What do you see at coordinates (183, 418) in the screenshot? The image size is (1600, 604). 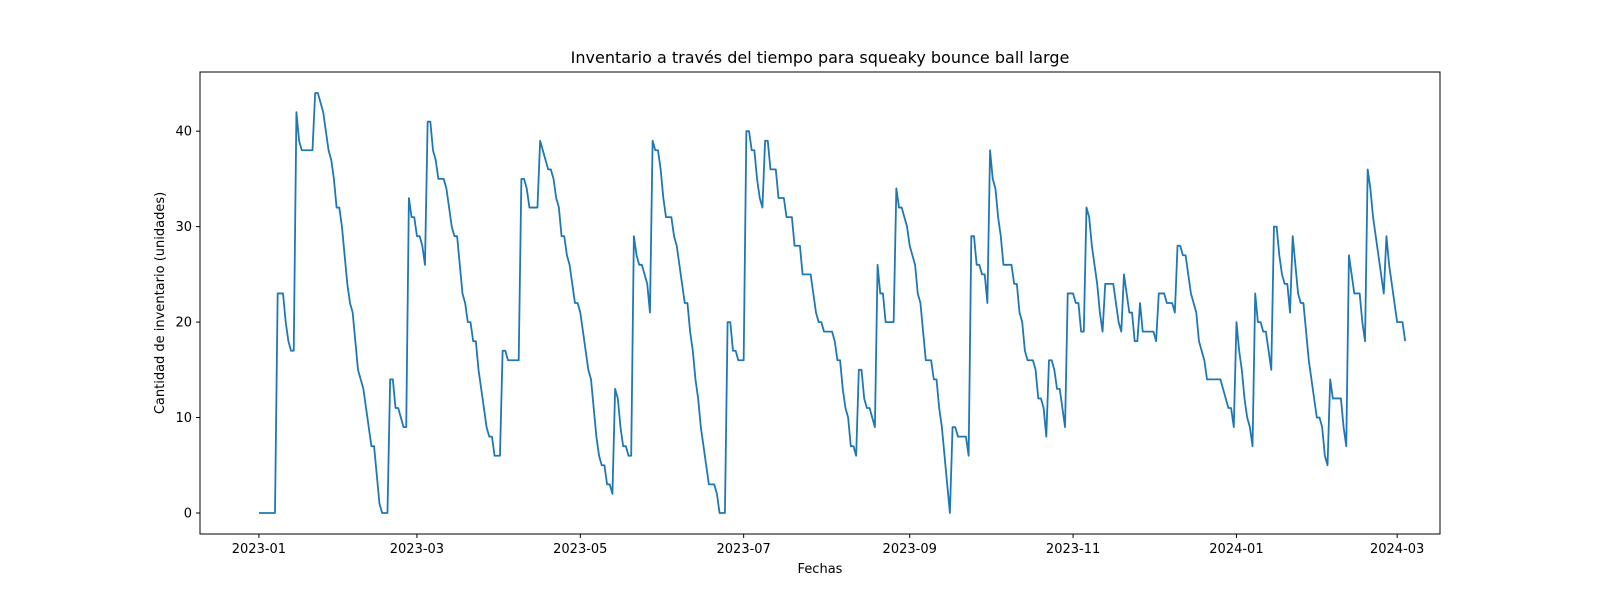 I see `y-tick-label-1: 10` at bounding box center [183, 418].